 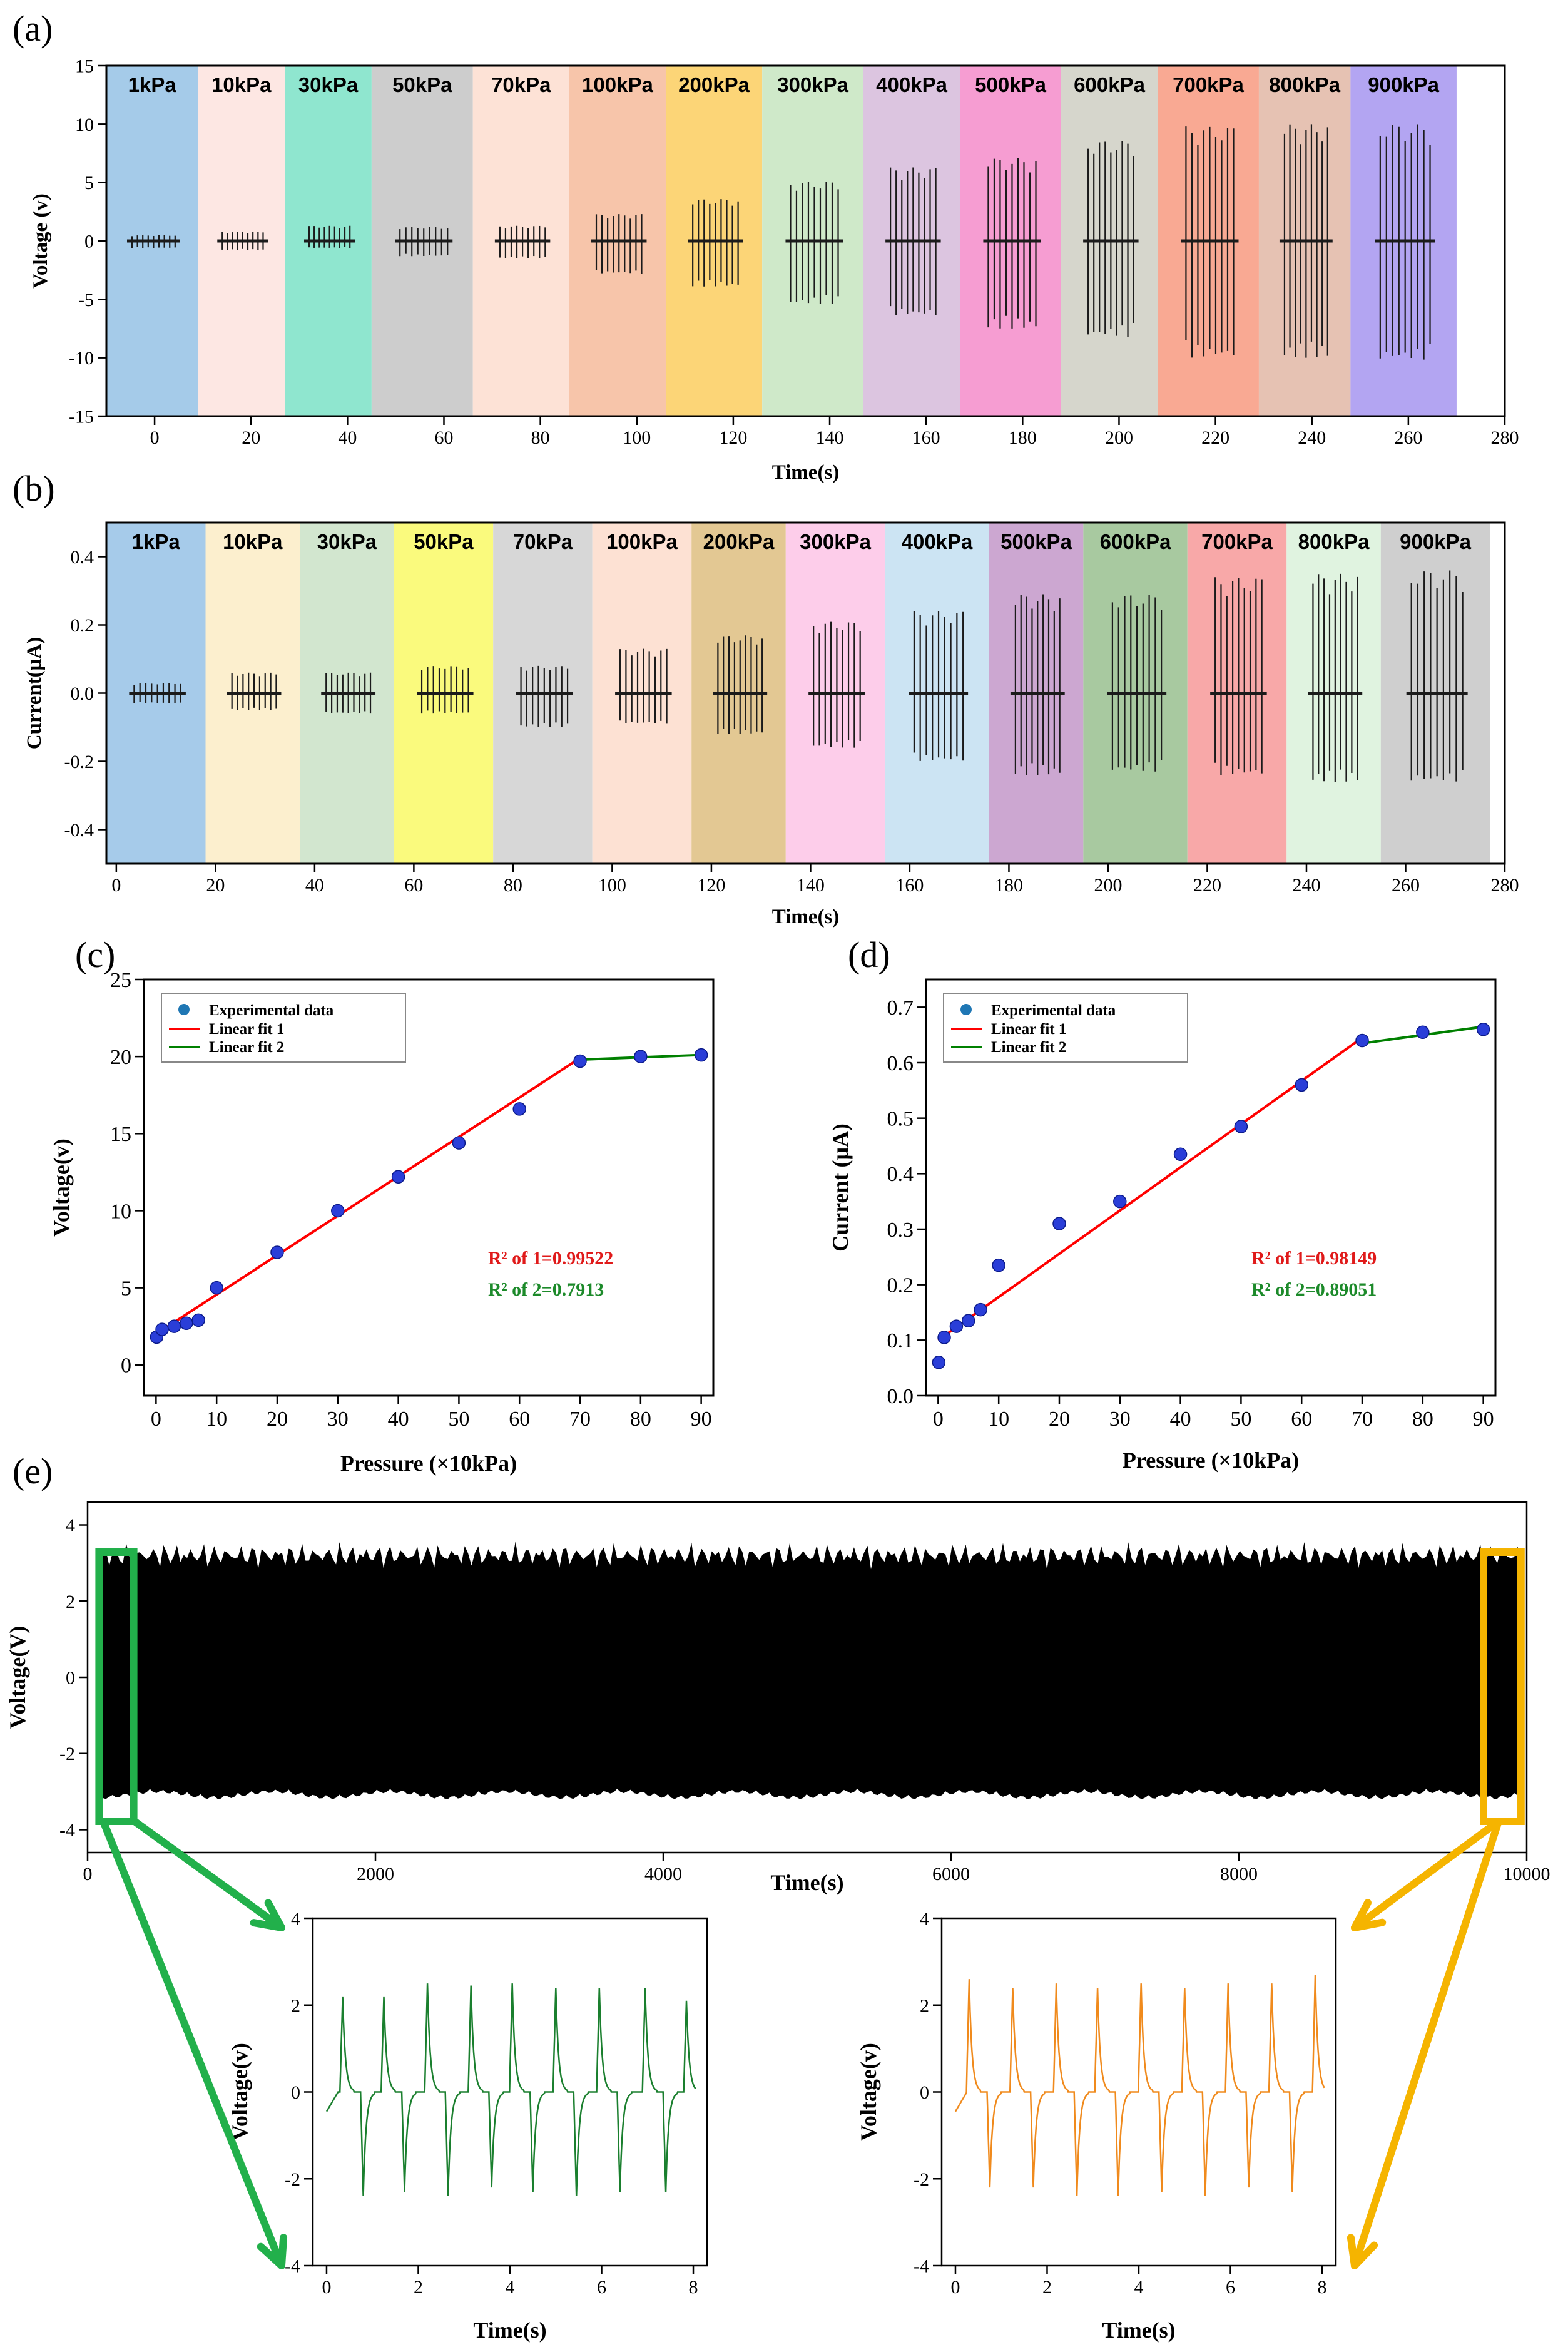 What do you see at coordinates (999, 1420) in the screenshot?
I see `x-tick-label: 10` at bounding box center [999, 1420].